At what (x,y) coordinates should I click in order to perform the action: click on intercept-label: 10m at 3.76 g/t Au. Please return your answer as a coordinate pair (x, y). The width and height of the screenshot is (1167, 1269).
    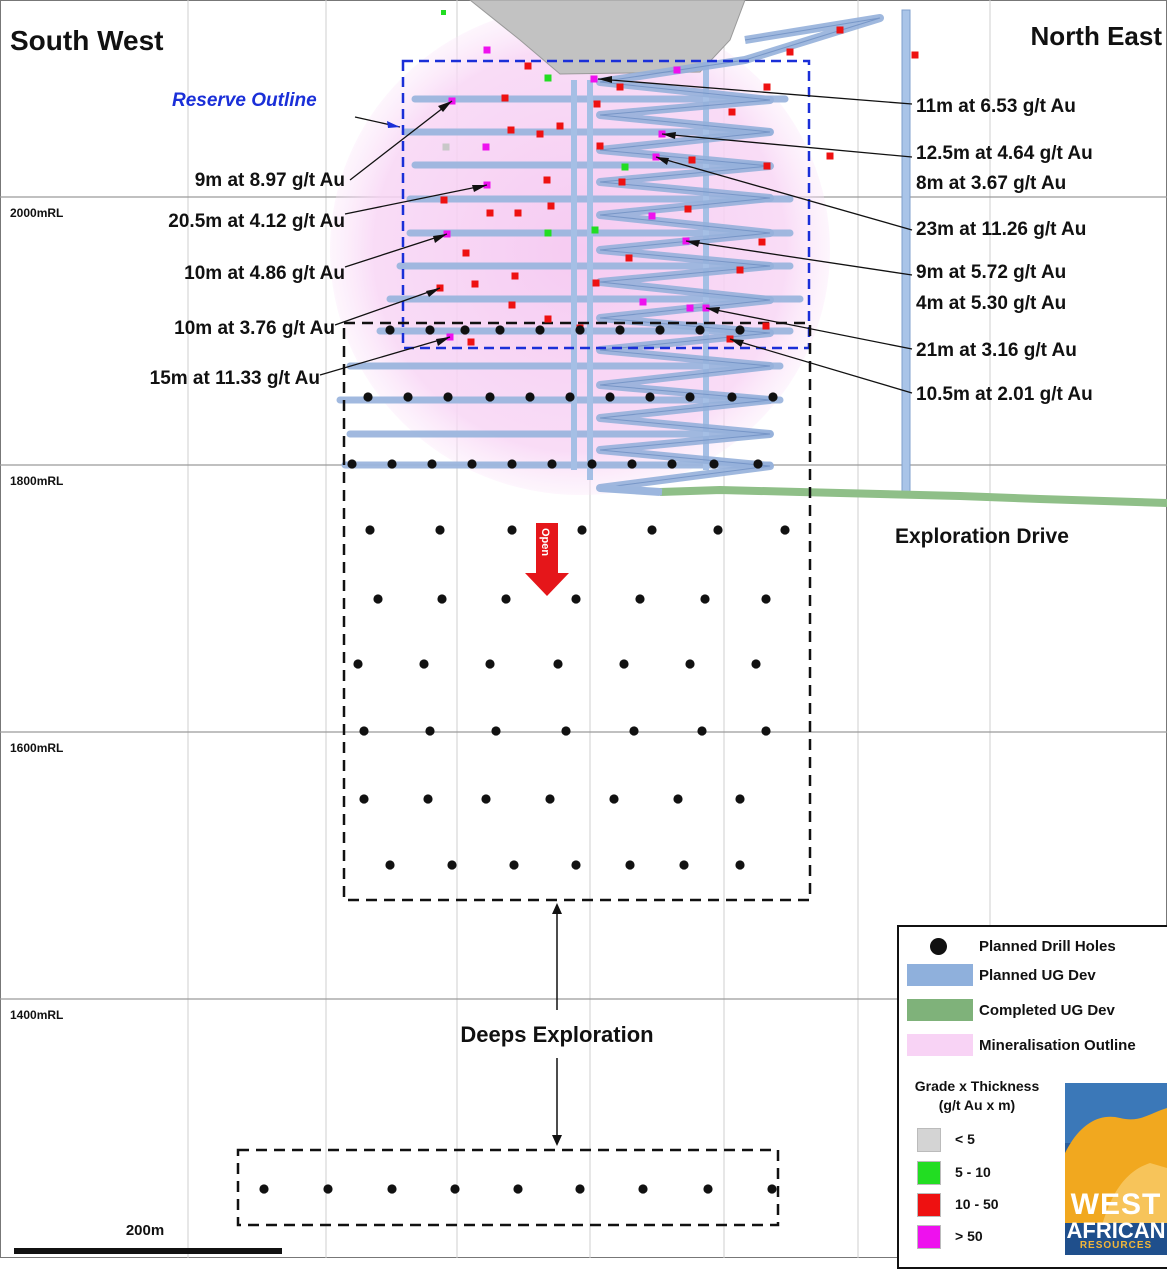
    Looking at the image, I should click on (254, 328).